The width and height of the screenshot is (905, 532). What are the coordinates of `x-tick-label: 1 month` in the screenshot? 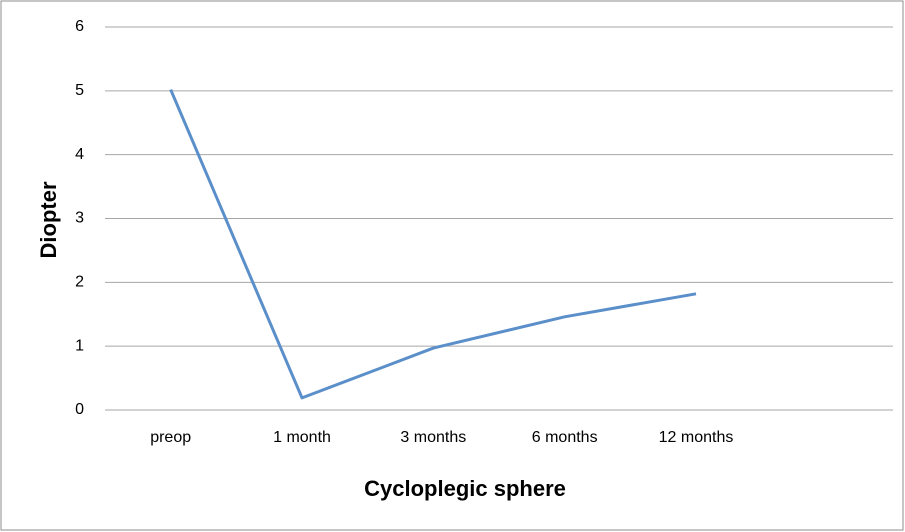 It's located at (302, 437).